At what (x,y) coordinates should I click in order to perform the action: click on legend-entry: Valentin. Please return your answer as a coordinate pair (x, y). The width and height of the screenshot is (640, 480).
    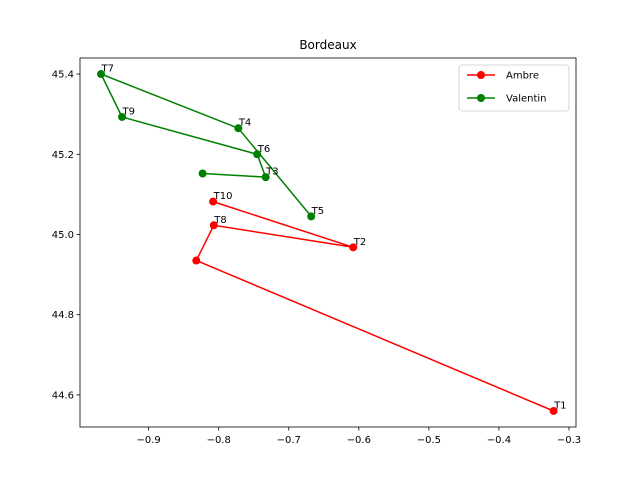
    Looking at the image, I should click on (507, 99).